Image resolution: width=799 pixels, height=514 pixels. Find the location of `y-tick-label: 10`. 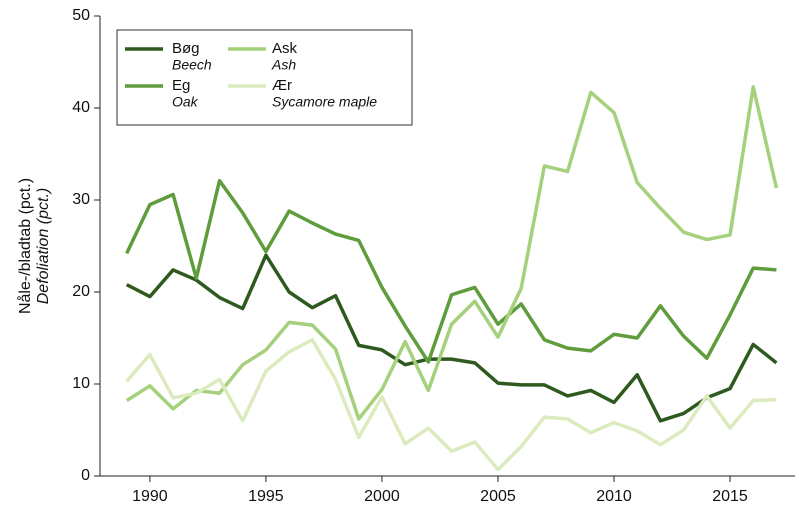

y-tick-label: 10 is located at coordinates (81, 383).